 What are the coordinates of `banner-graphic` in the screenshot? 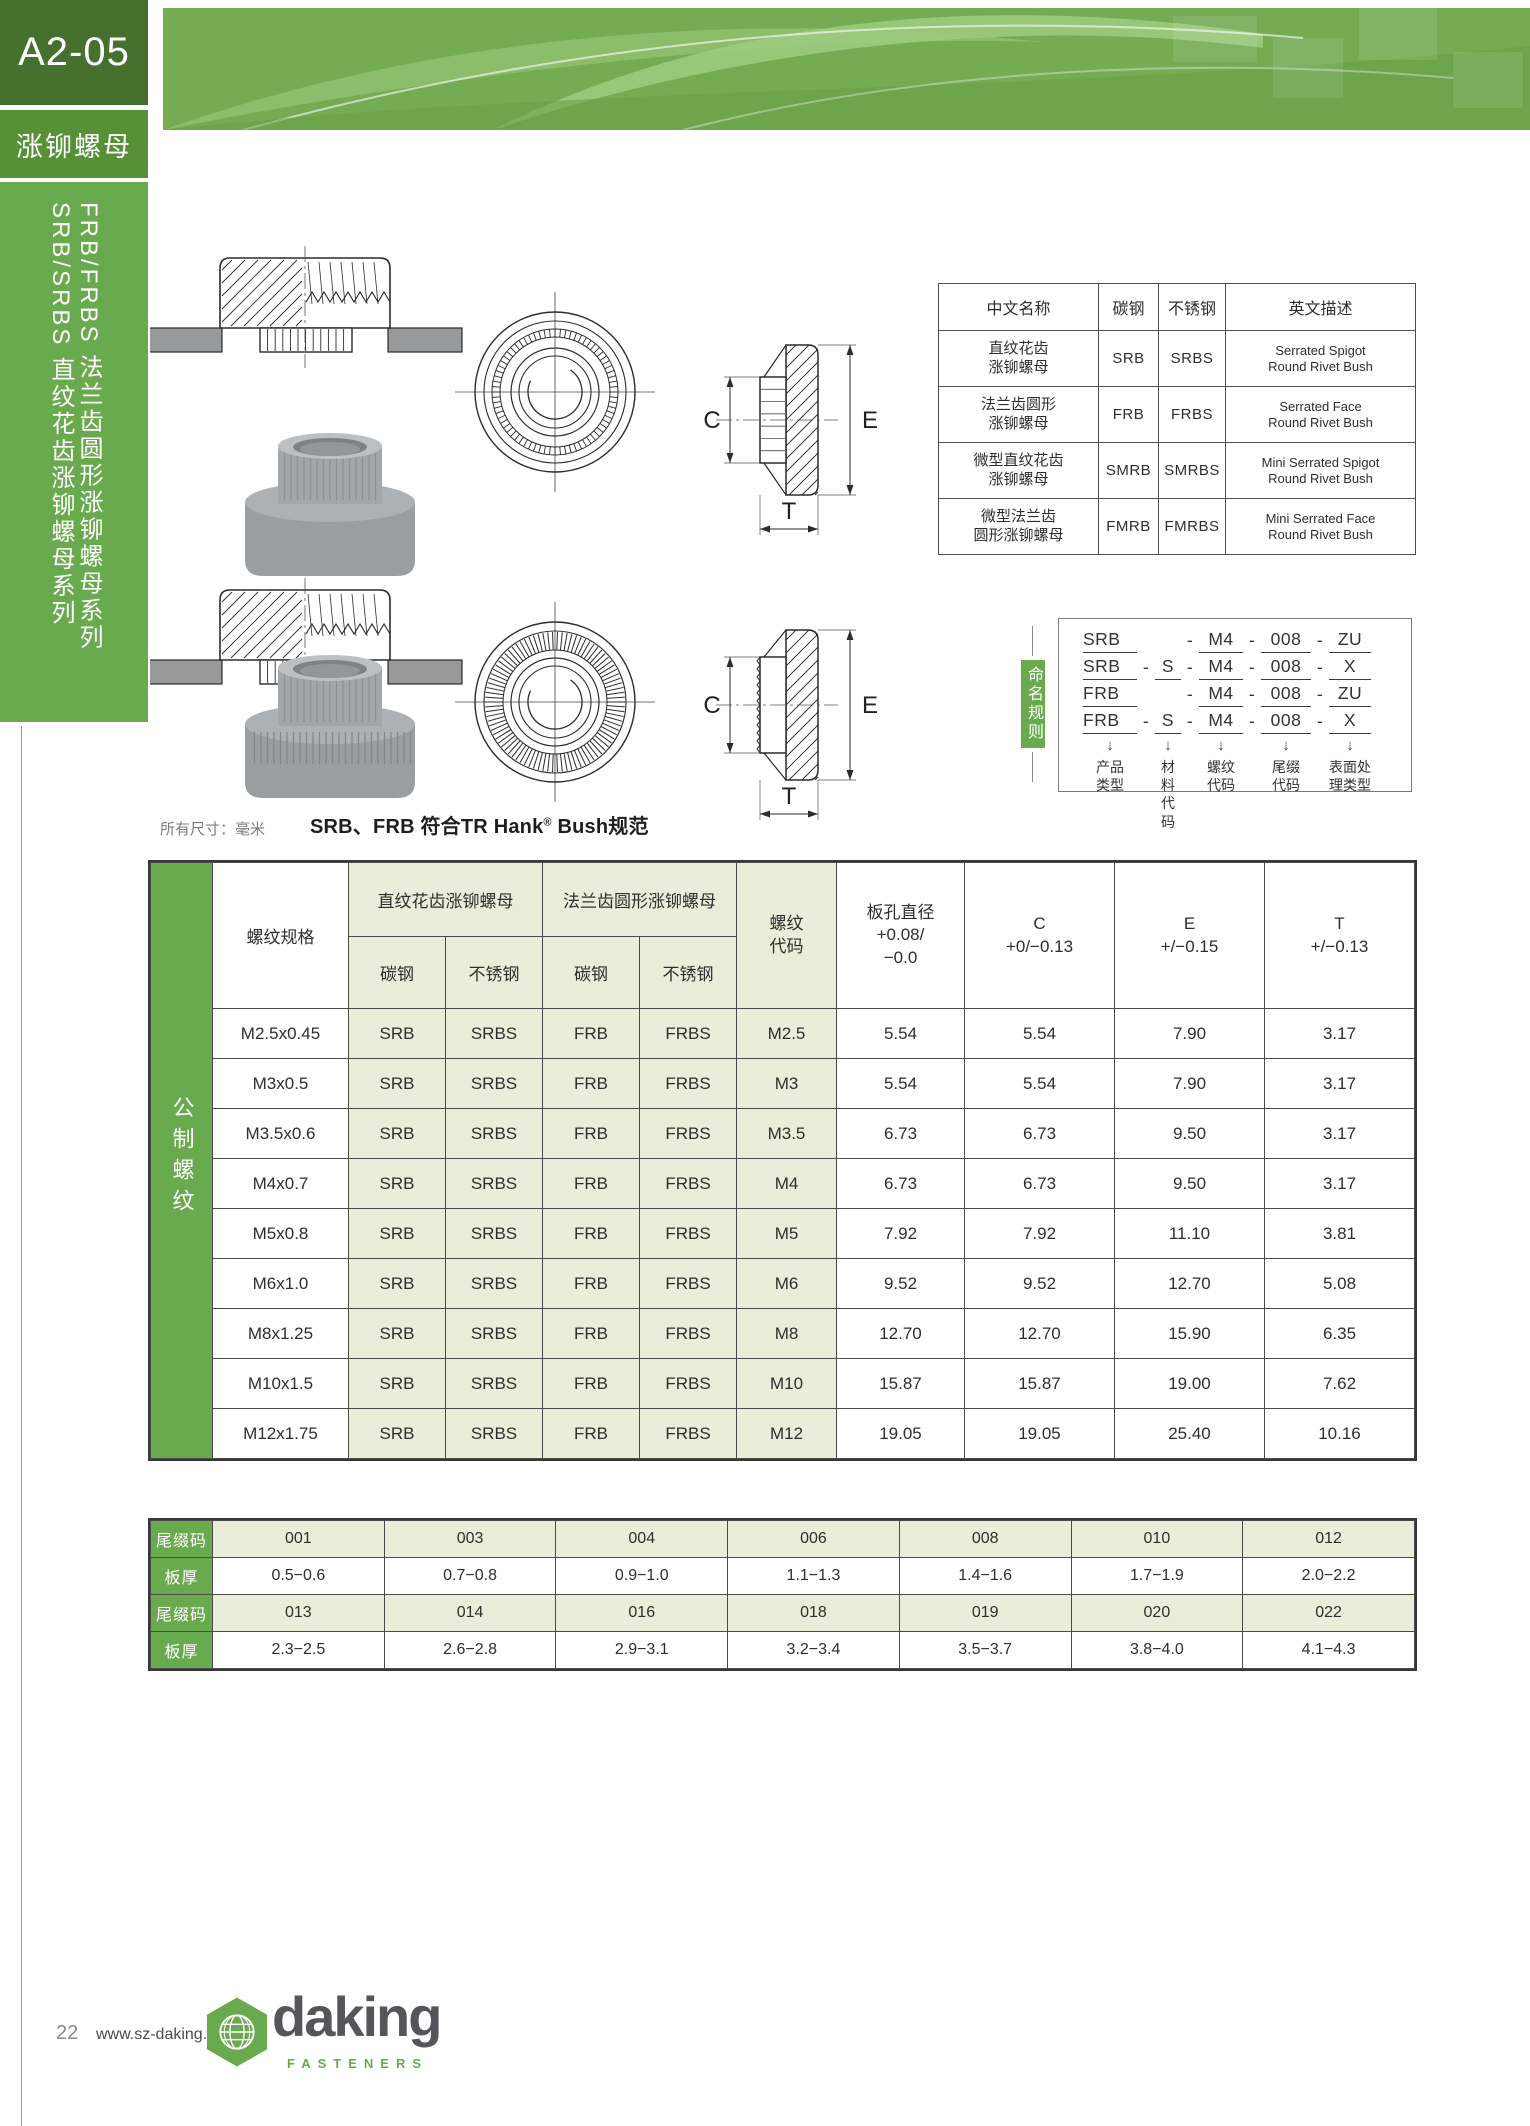 It's located at (846, 69).